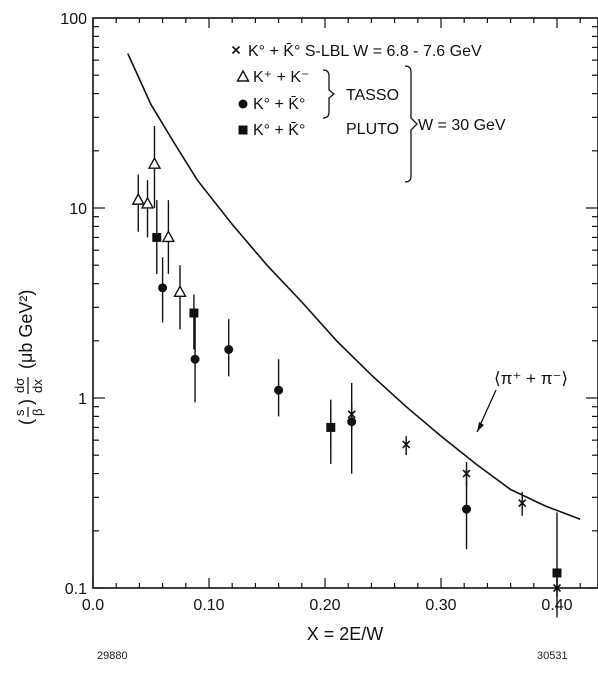 Image resolution: width=598 pixels, height=673 pixels. I want to click on x-axis-label: X = 2E/W, so click(345, 634).